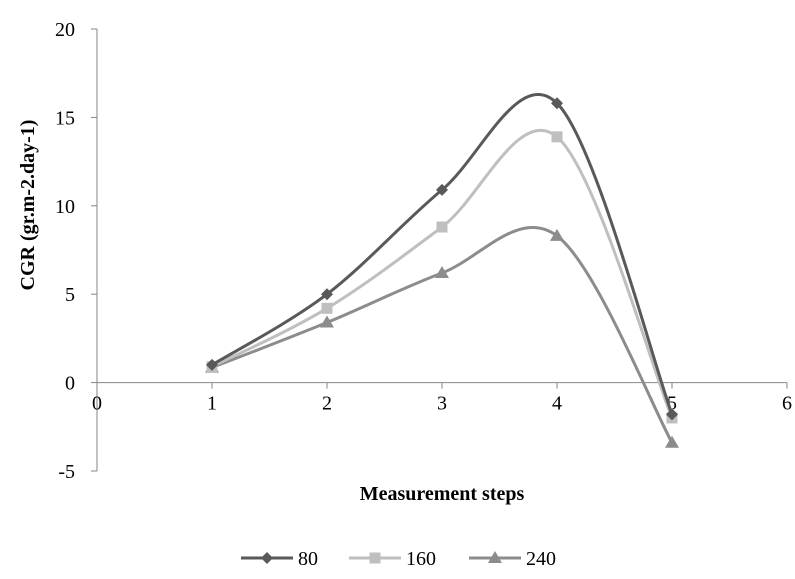 The height and width of the screenshot is (579, 795). Describe the element at coordinates (66, 472) in the screenshot. I see `y-tick-label: -5` at that location.